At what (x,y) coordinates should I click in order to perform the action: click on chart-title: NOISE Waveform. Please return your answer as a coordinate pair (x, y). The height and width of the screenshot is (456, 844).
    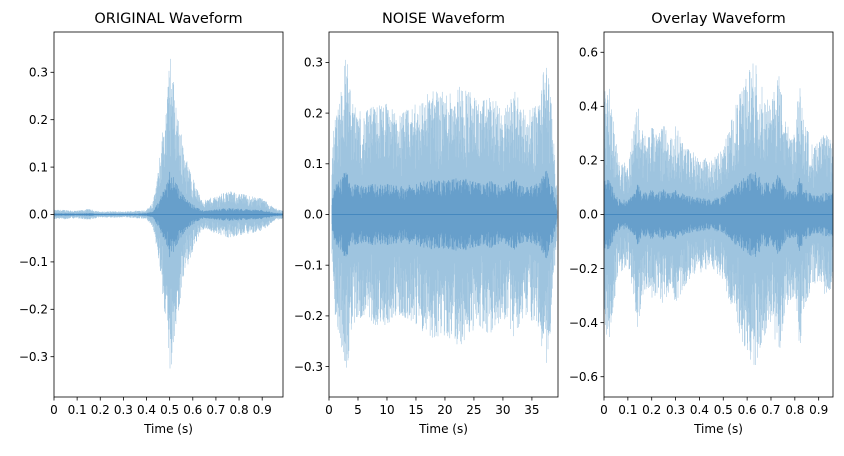
    Looking at the image, I should click on (443, 19).